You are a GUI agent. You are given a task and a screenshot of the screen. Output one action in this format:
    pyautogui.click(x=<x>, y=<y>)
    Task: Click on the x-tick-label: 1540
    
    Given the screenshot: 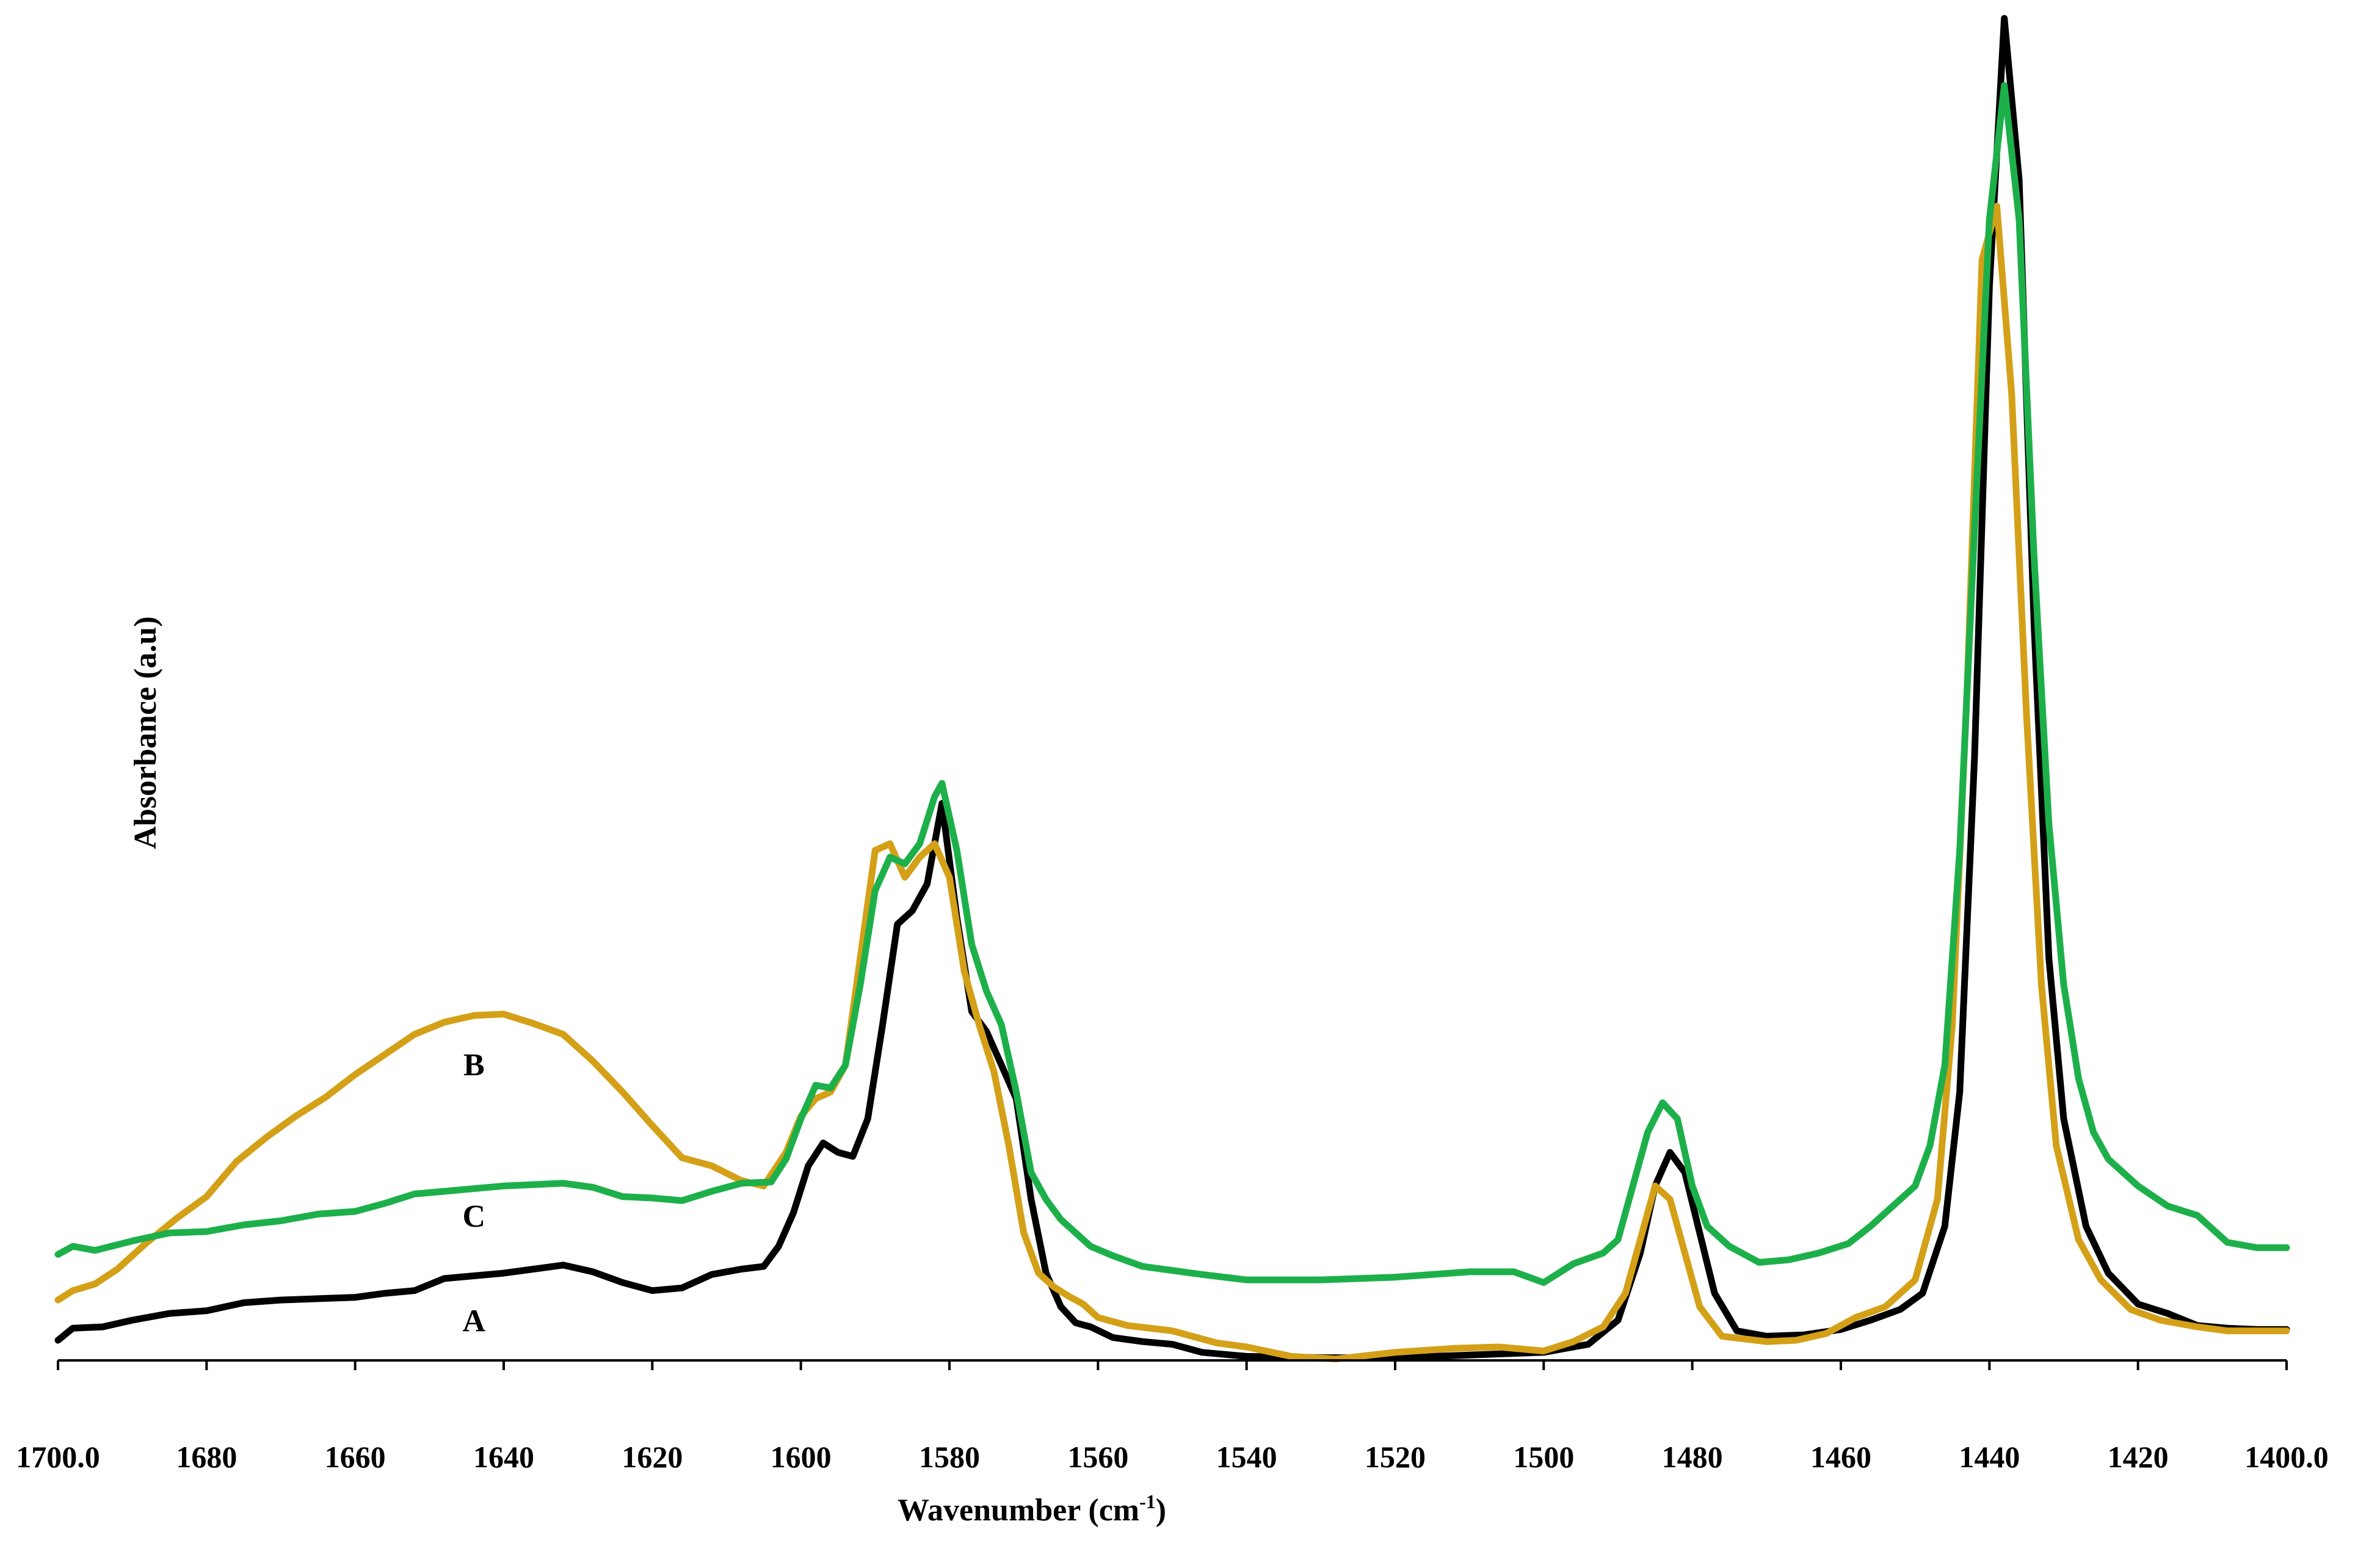 What is the action you would take?
    pyautogui.click(x=1246, y=1457)
    